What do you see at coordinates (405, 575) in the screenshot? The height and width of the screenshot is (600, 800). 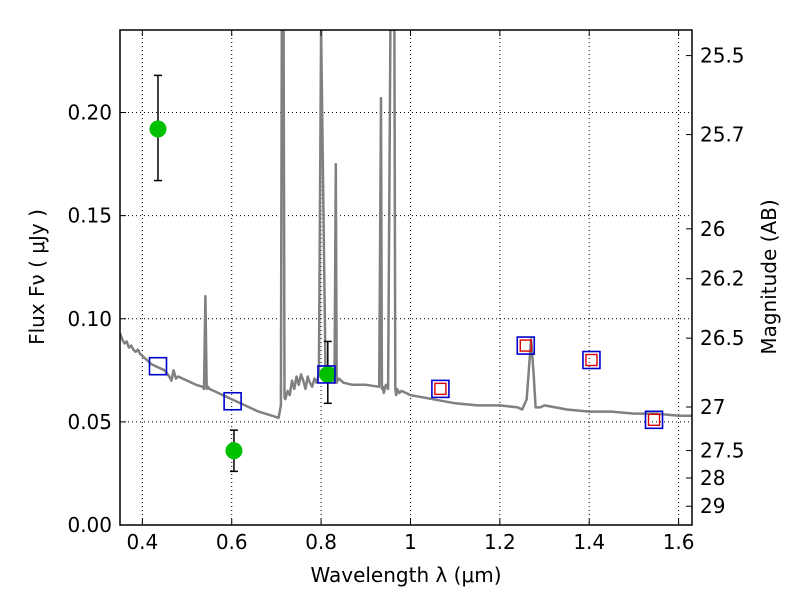 I see `x-axis-label: Wavelength λ (μm)` at bounding box center [405, 575].